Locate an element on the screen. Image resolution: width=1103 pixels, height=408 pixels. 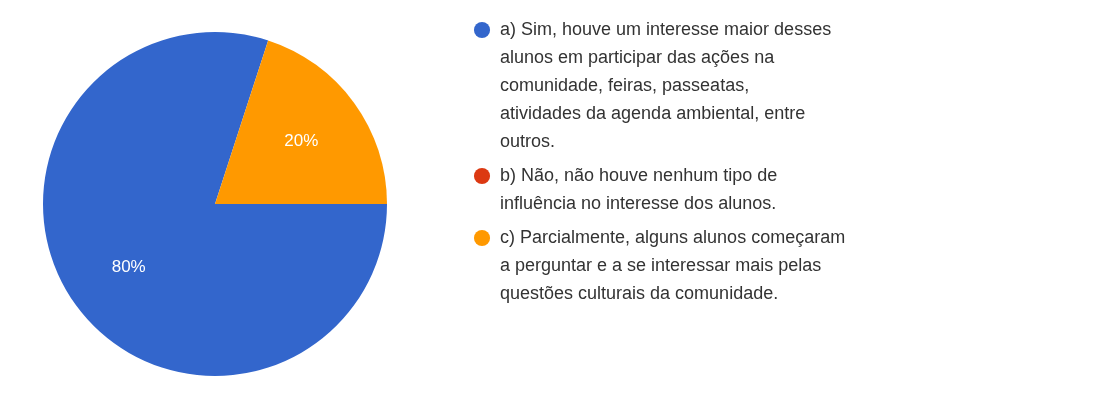
legend-label: c) Parcialmente, alguns alunos começaram a perguntar e a se interessar mais pelas questões culturais da comunidade. is located at coordinates (673, 265).